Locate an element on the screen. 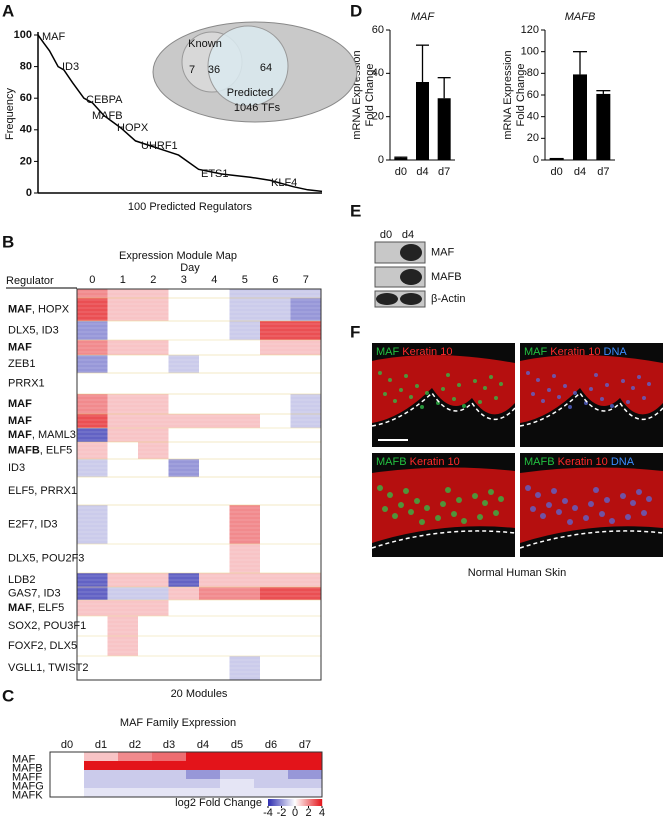  colorbar-label: log2 Fold Change is located at coordinates (218, 803).